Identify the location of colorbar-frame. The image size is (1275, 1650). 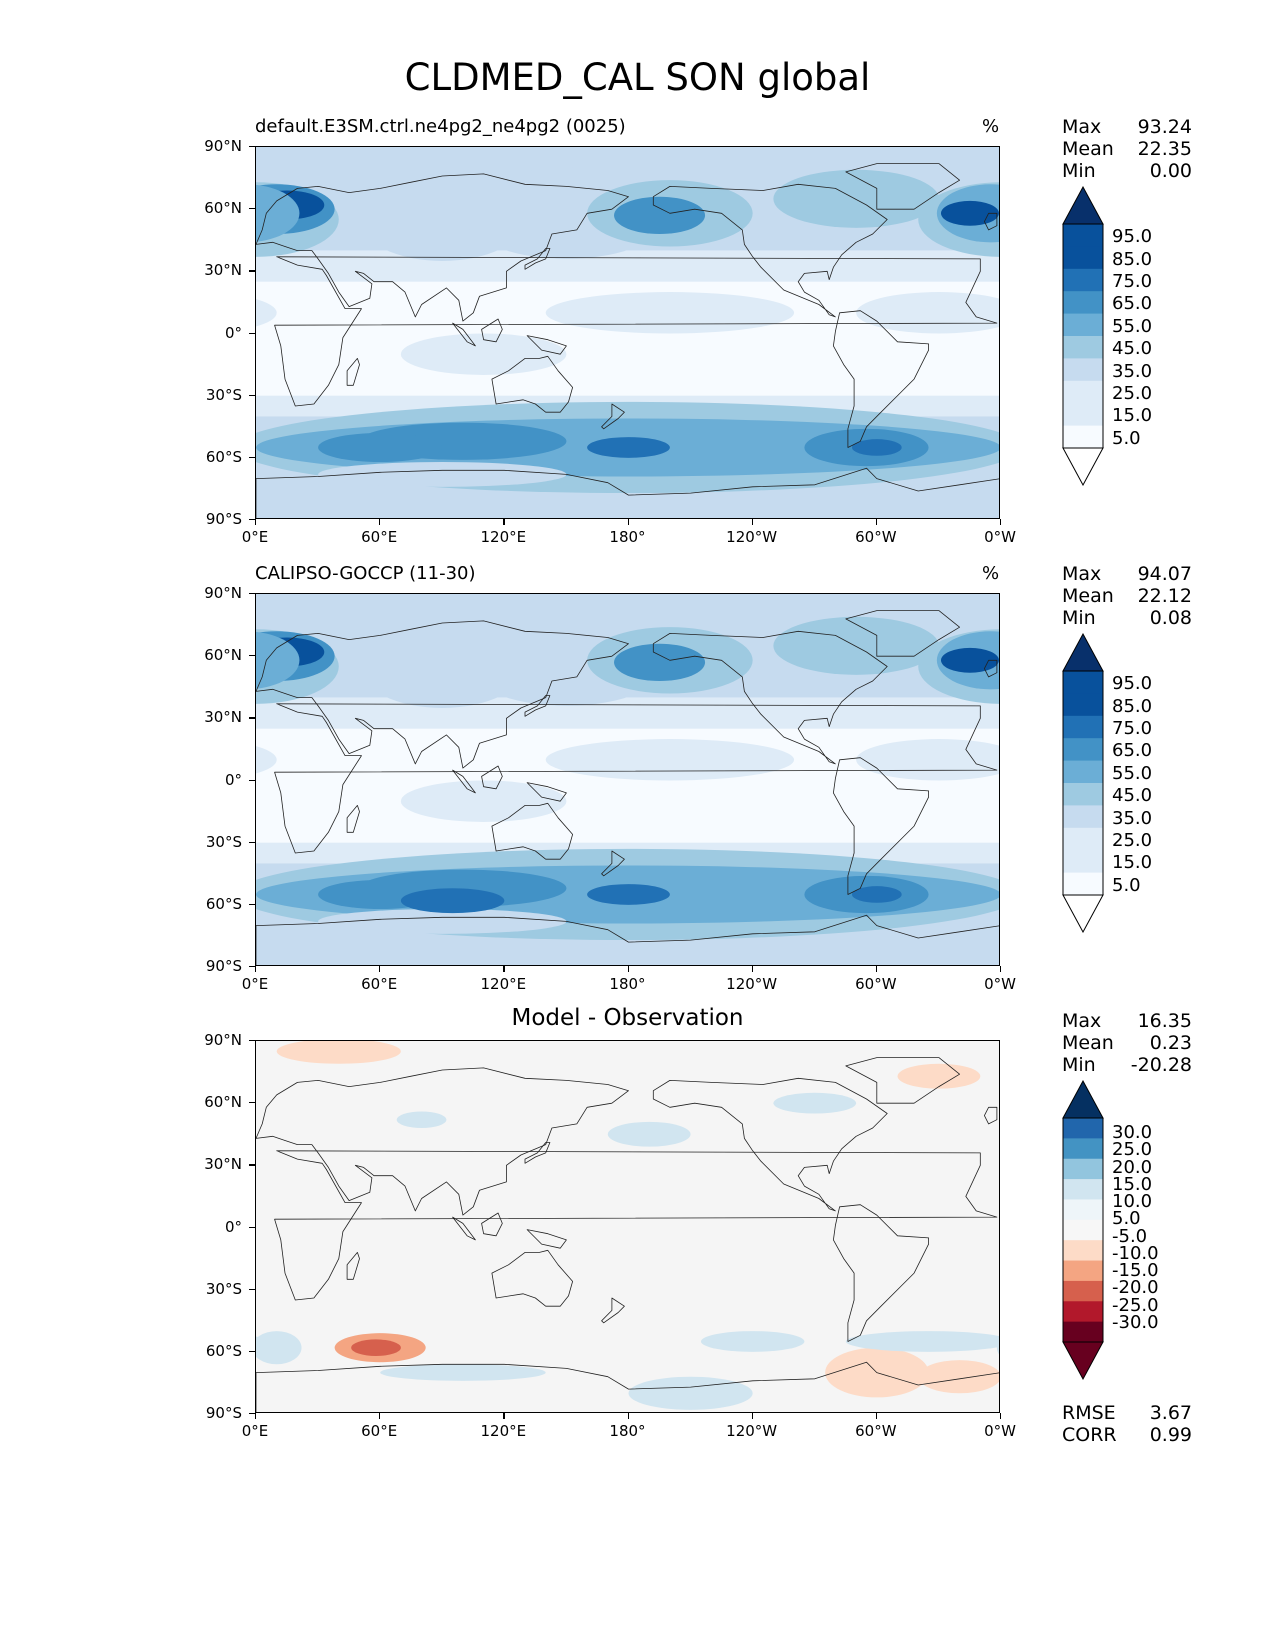
(1083, 336).